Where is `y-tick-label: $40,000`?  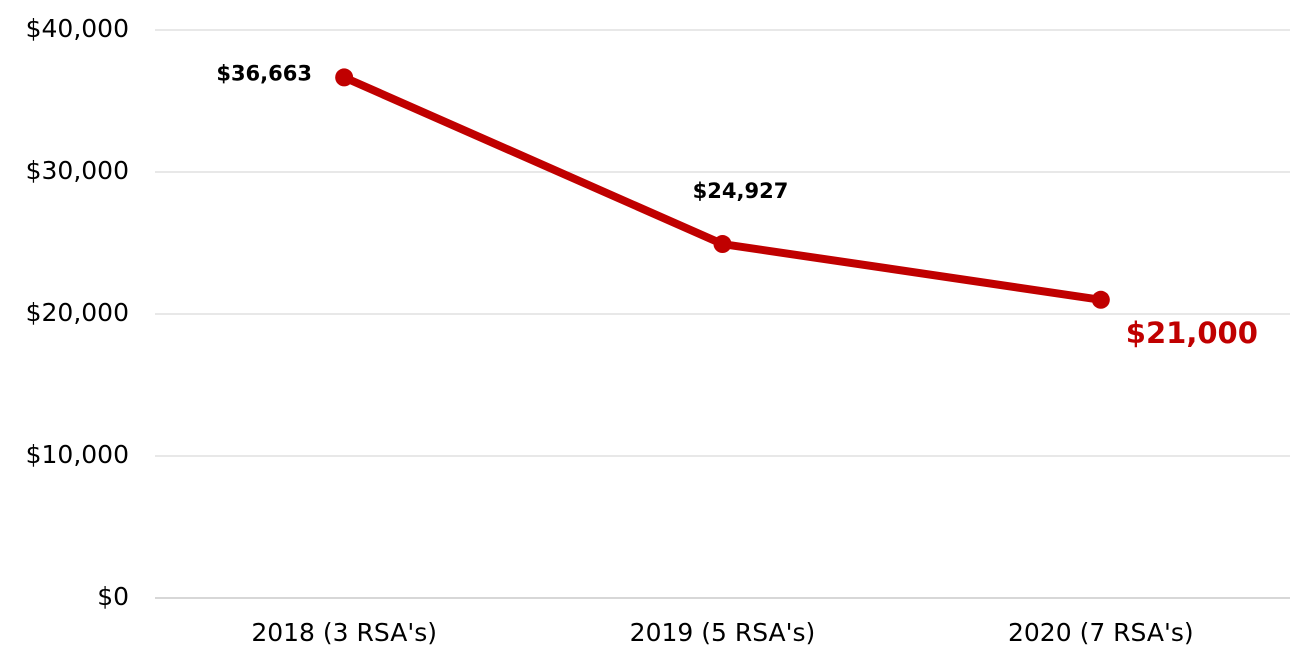
y-tick-label: $40,000 is located at coordinates (77, 28).